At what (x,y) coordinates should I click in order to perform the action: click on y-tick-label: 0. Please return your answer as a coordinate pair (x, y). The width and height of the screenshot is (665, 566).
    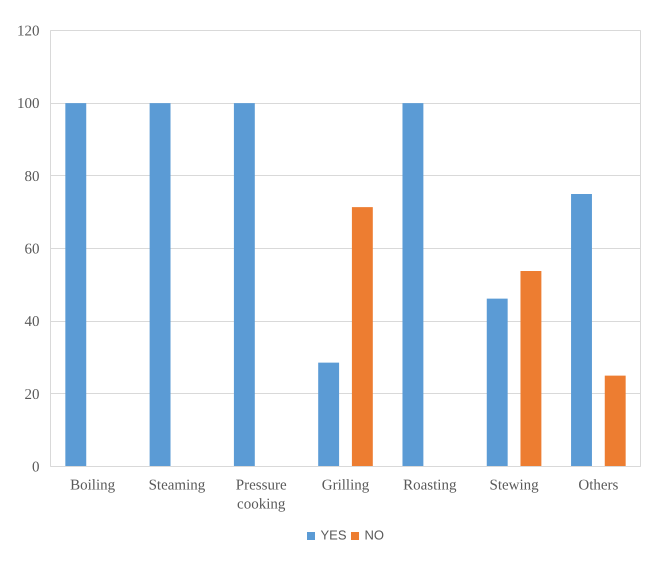
    Looking at the image, I should click on (36, 468).